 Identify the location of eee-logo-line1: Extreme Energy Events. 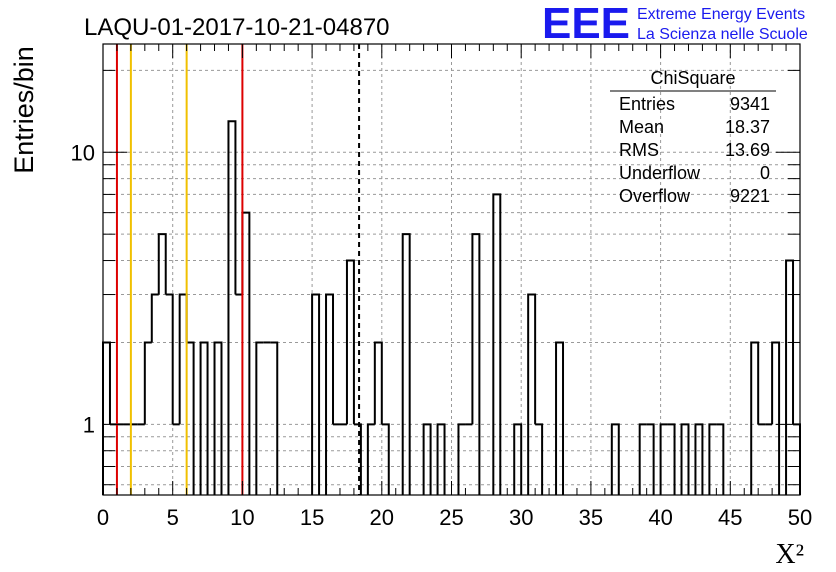
(721, 14).